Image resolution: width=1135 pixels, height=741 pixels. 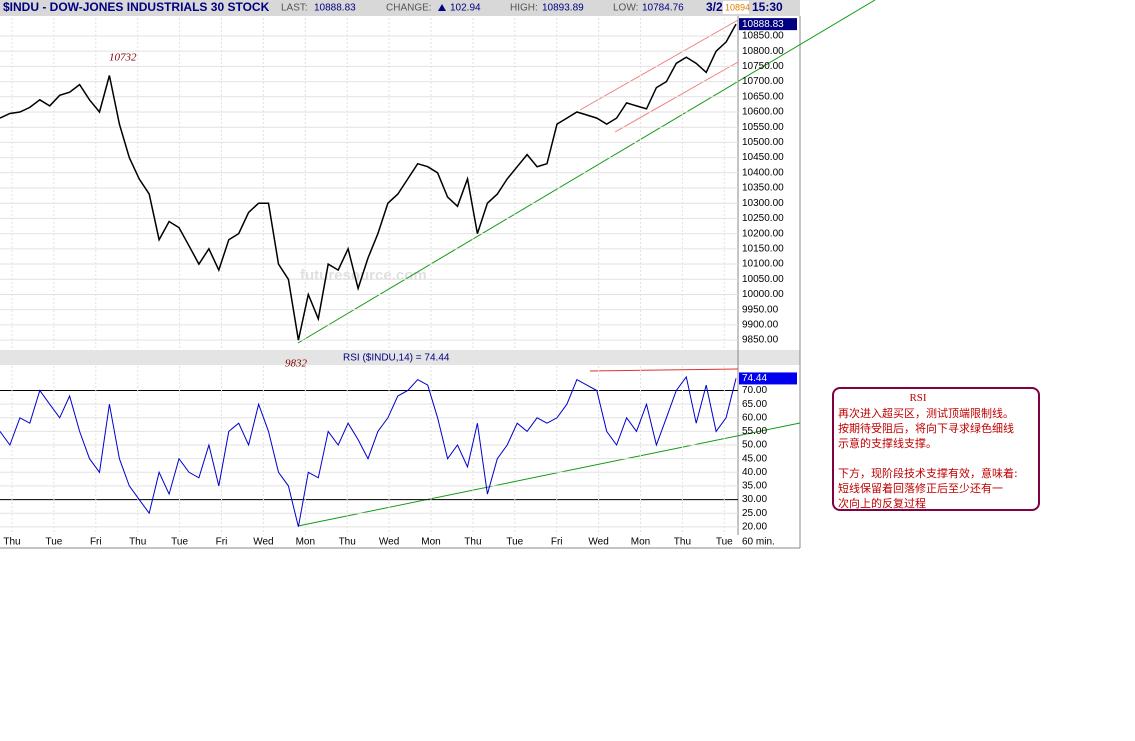 What do you see at coordinates (754, 378) in the screenshot?
I see `last-value: 74.44` at bounding box center [754, 378].